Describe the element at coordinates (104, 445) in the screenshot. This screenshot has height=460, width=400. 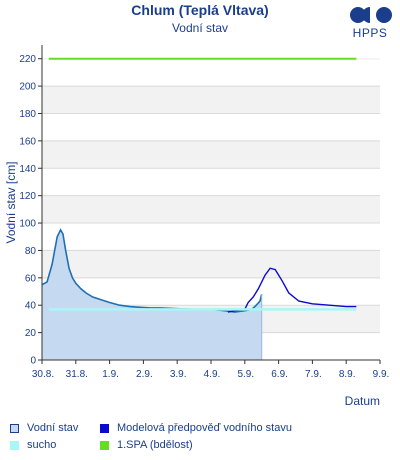
I see `legend-swatch-spa1` at that location.